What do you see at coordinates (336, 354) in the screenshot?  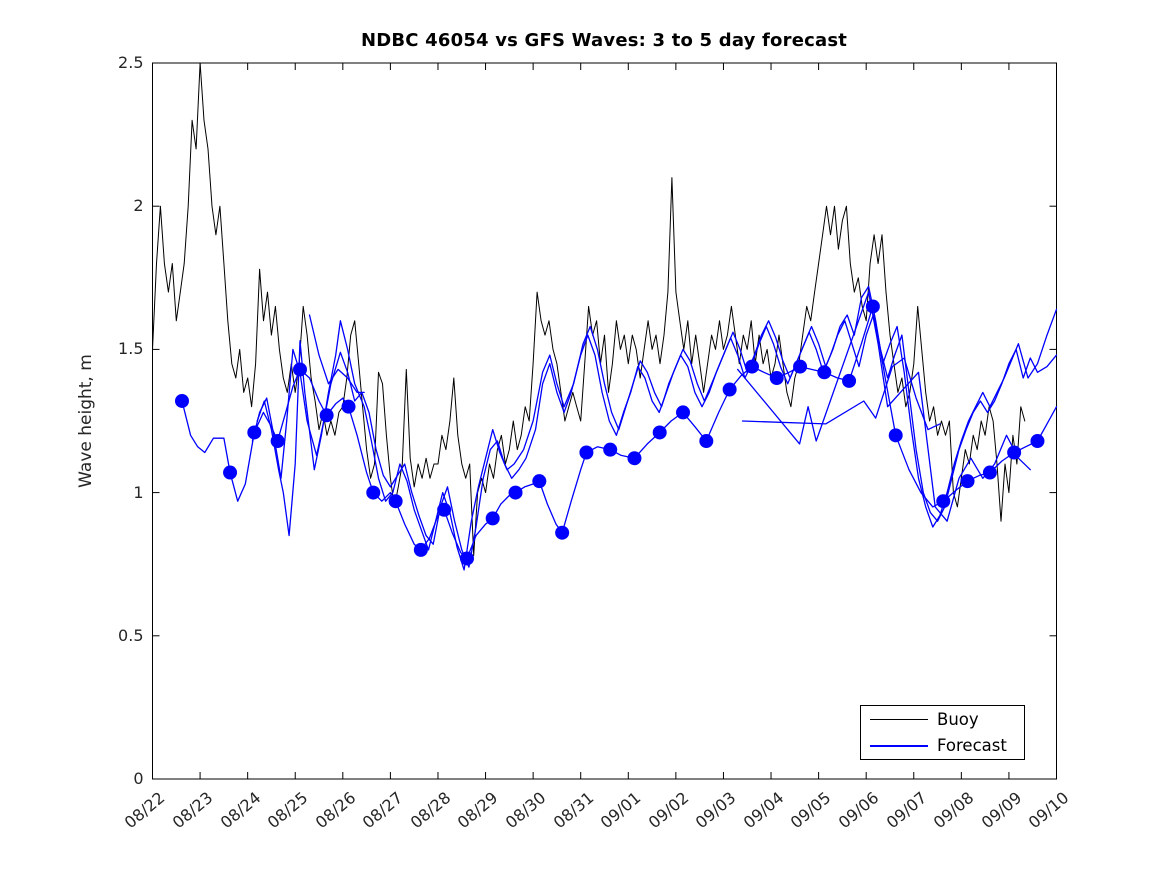 I see `forecast-run-5-line` at bounding box center [336, 354].